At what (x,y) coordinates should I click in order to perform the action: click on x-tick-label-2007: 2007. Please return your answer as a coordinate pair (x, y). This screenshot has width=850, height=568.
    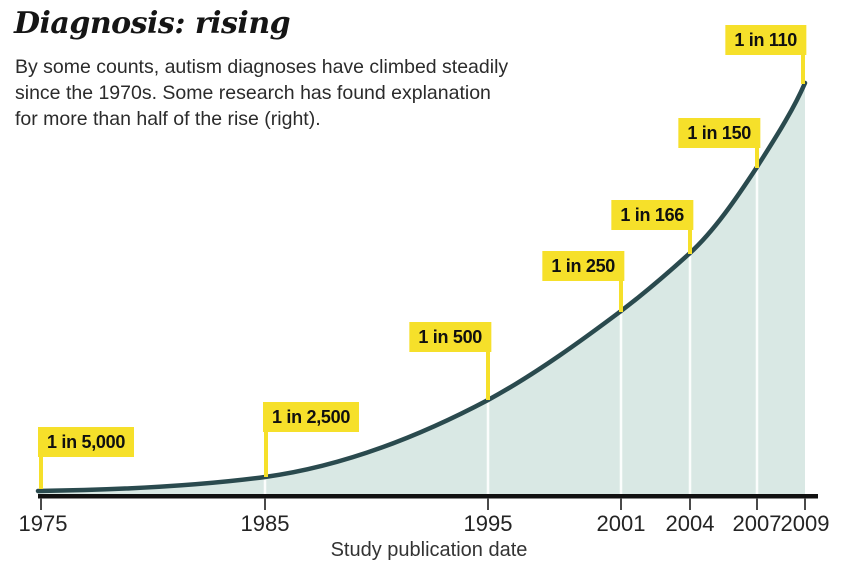
    Looking at the image, I should click on (757, 523).